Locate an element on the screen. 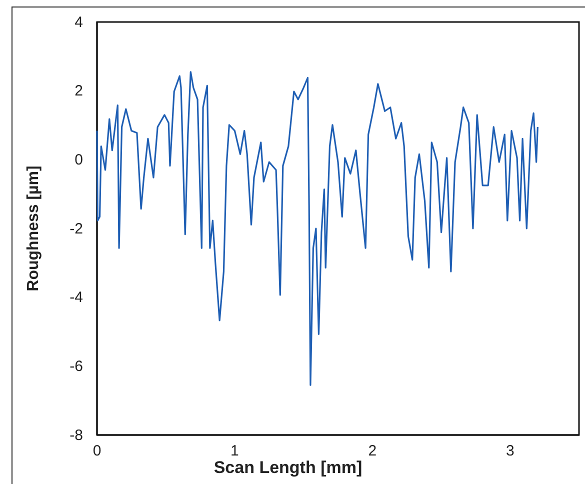 Image resolution: width=585 pixels, height=484 pixels. x-axis-title: Scan Length [mm] is located at coordinates (288, 467).